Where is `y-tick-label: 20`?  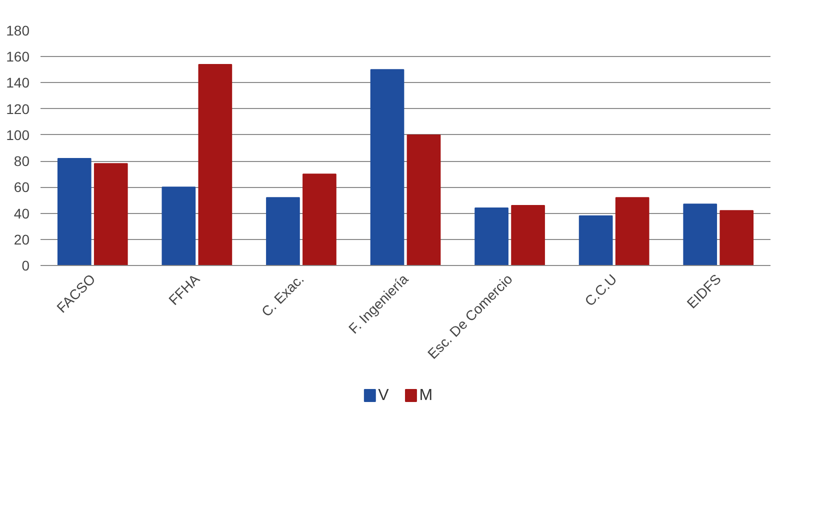 y-tick-label: 20 is located at coordinates (22, 239).